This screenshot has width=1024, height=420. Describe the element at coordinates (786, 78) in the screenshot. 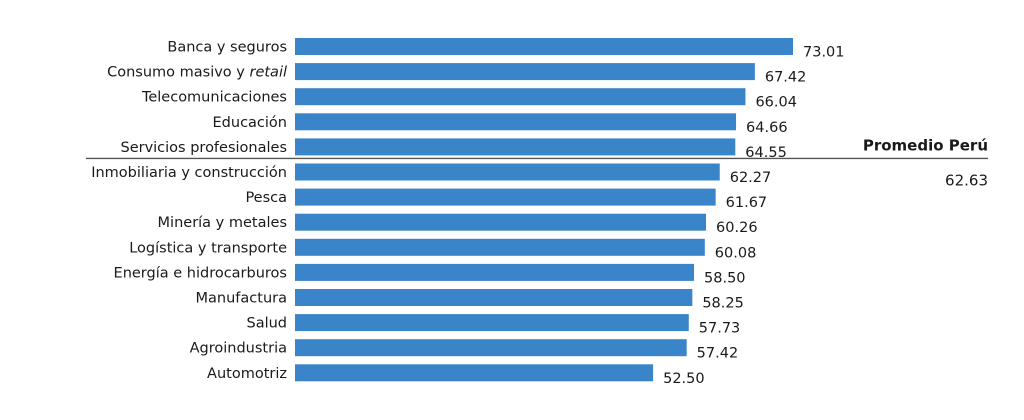

I see `value-label-1: 67.42` at that location.